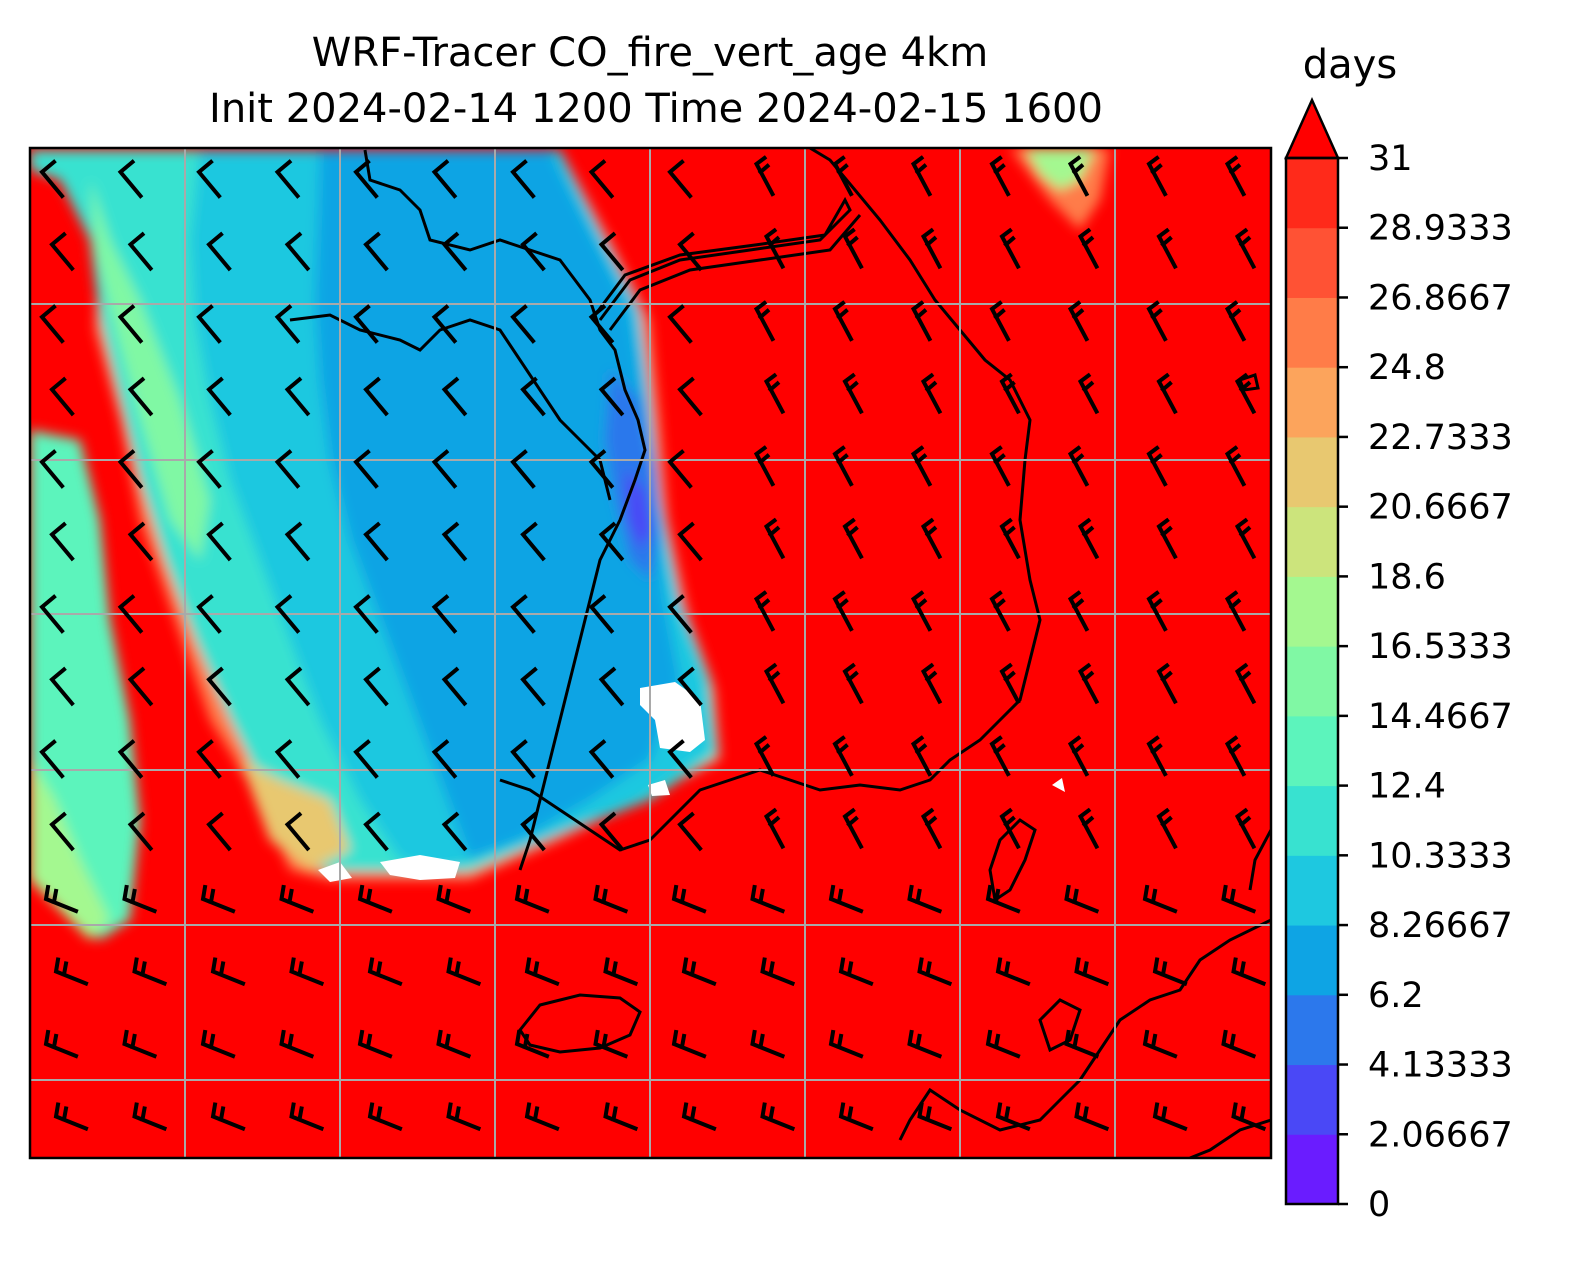 The width and height of the screenshot is (1581, 1267). Describe the element at coordinates (1058, 785) in the screenshot. I see `missing-patch` at that location.